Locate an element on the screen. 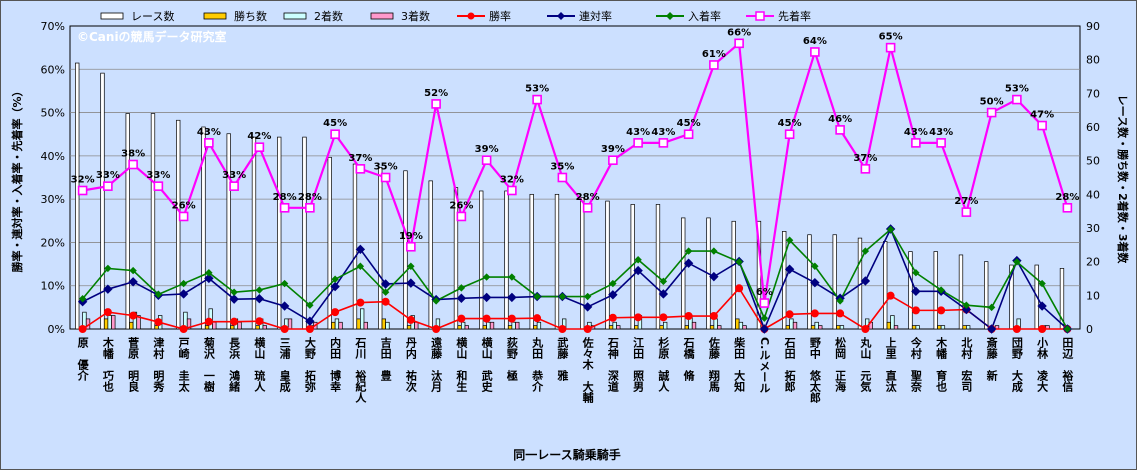  left-tick-label: 40% is located at coordinates (53, 156).